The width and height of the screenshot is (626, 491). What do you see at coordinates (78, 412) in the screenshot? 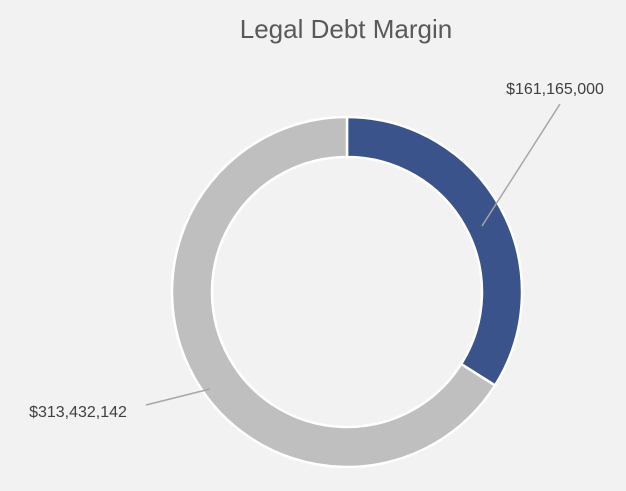
I see `data-label: $313,432,142` at bounding box center [78, 412].